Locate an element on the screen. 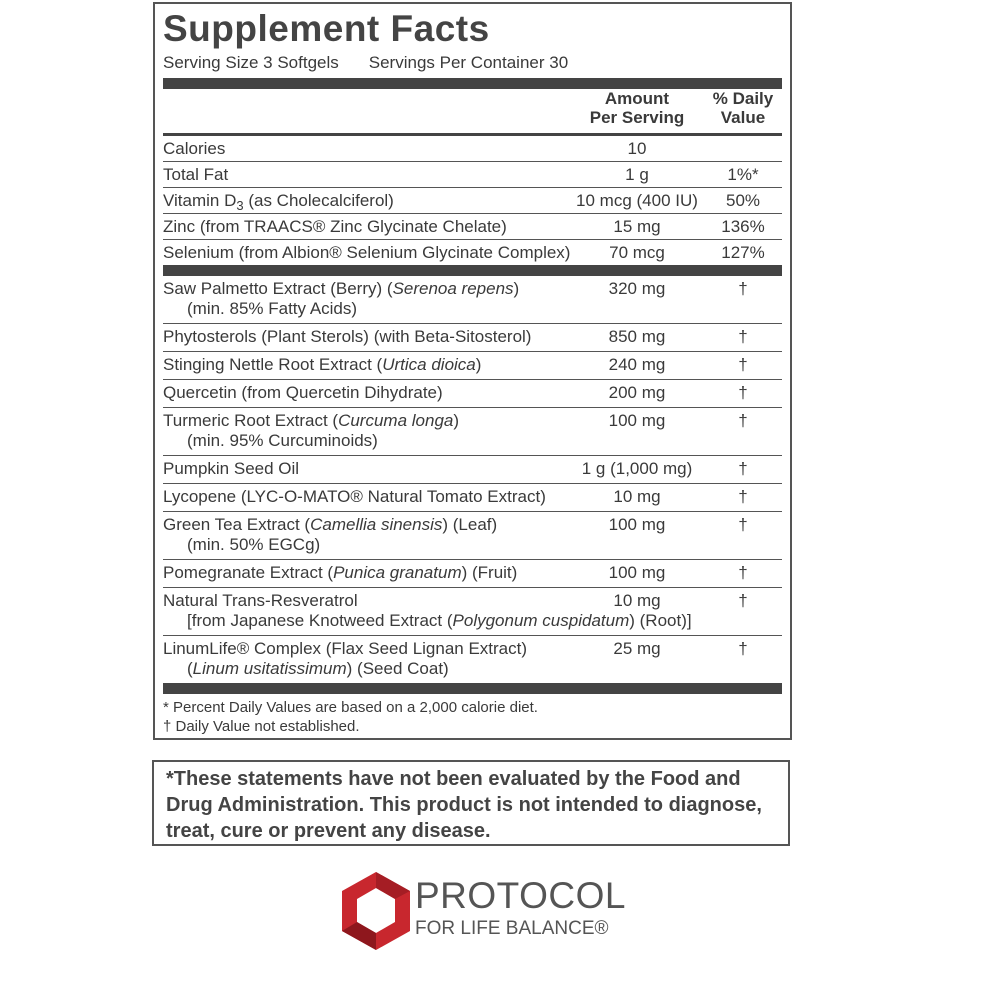 The image size is (1000, 1000). amount: 850 mg is located at coordinates (637, 336).